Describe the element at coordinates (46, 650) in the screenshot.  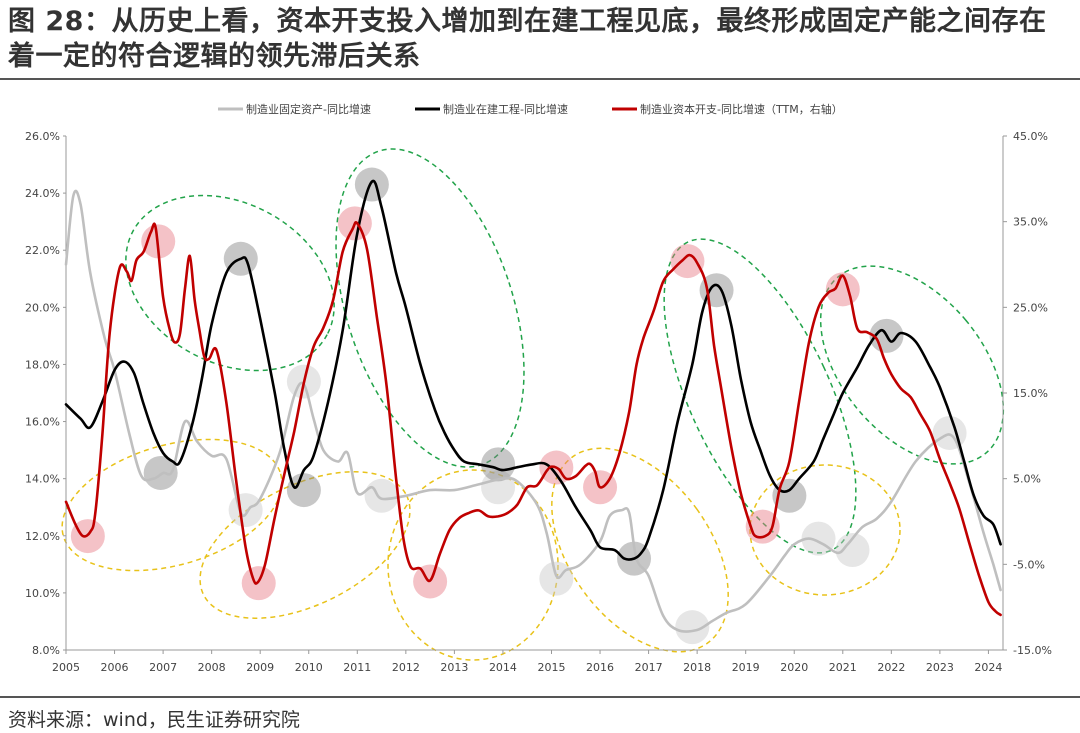
I see `left-tick-label: 8.0%` at that location.